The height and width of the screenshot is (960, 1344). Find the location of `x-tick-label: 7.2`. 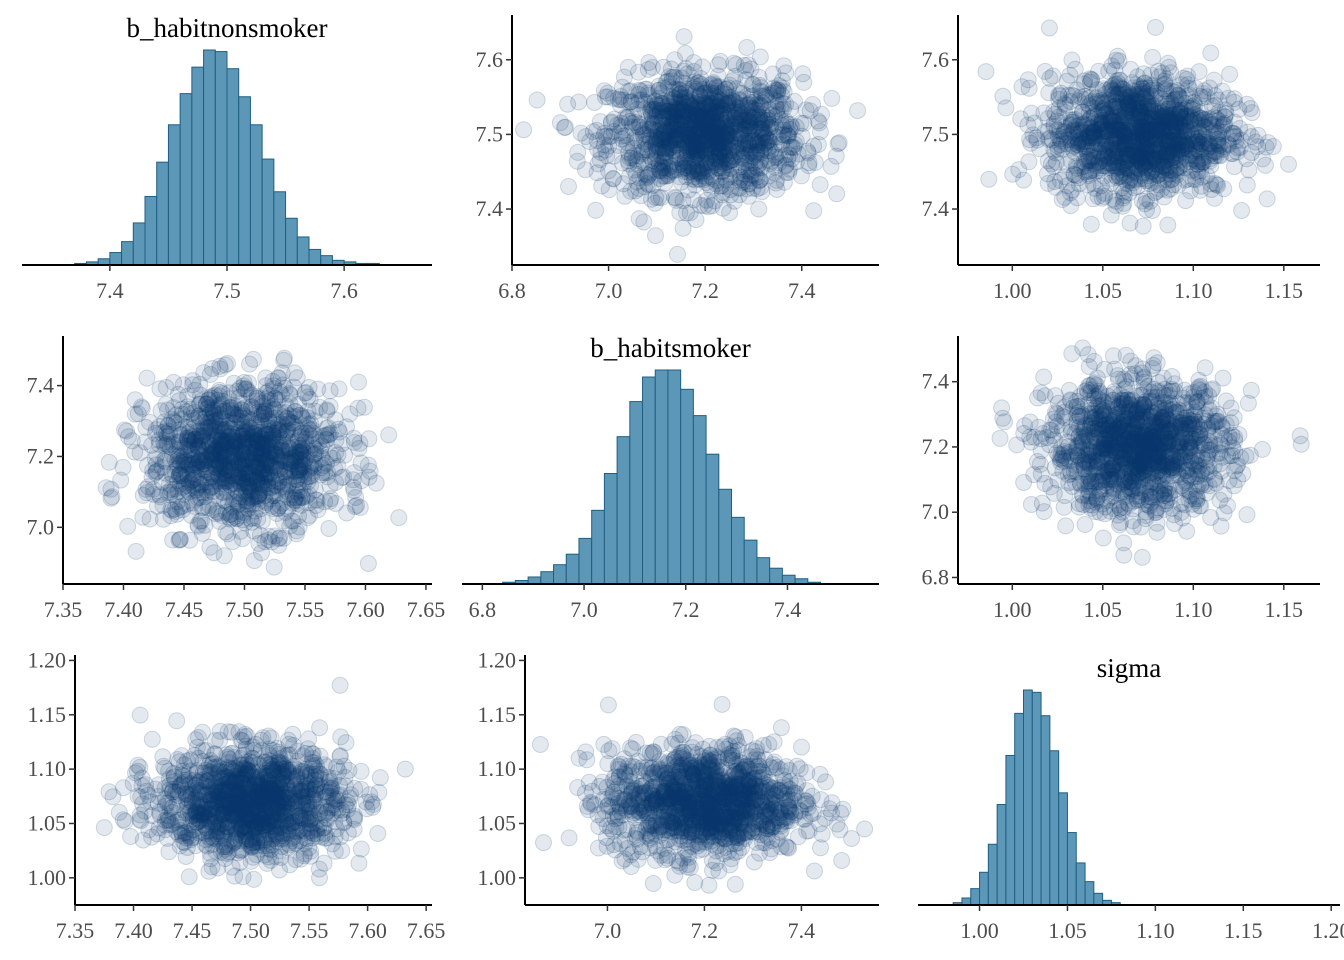

x-tick-label: 7.2 is located at coordinates (686, 609).